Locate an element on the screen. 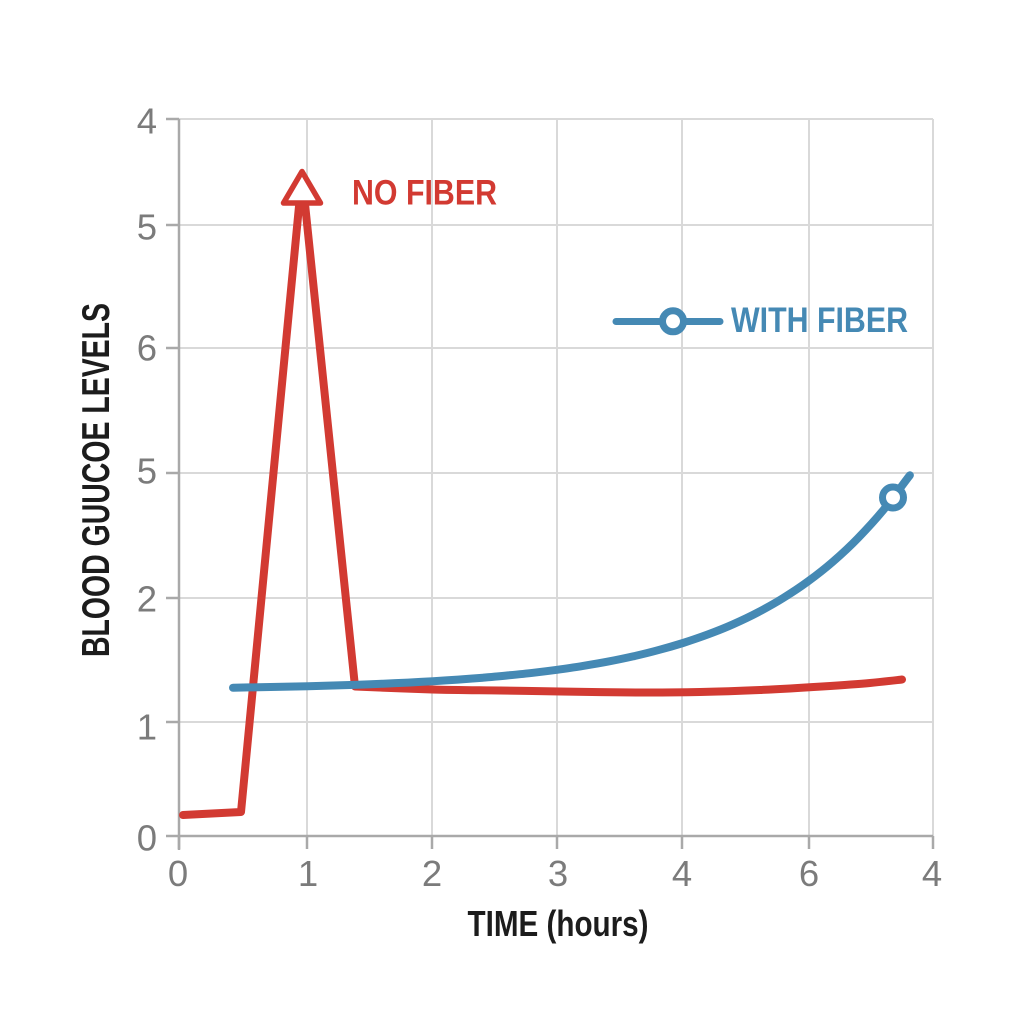  svg-text: NO FIBER is located at coordinates (424, 193).